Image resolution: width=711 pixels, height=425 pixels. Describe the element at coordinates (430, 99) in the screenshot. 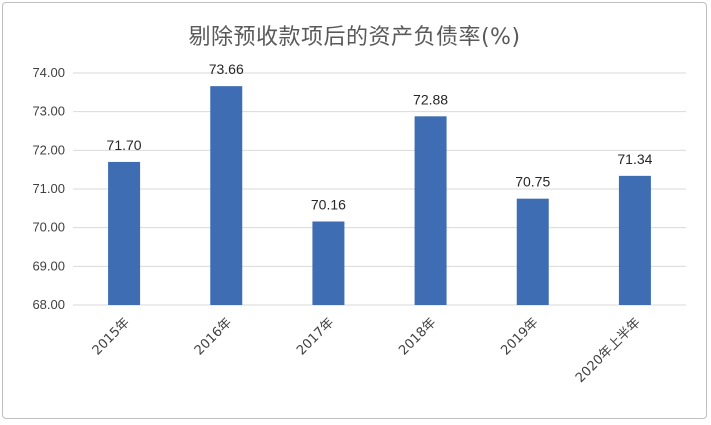

I see `data-label: 72.88` at that location.